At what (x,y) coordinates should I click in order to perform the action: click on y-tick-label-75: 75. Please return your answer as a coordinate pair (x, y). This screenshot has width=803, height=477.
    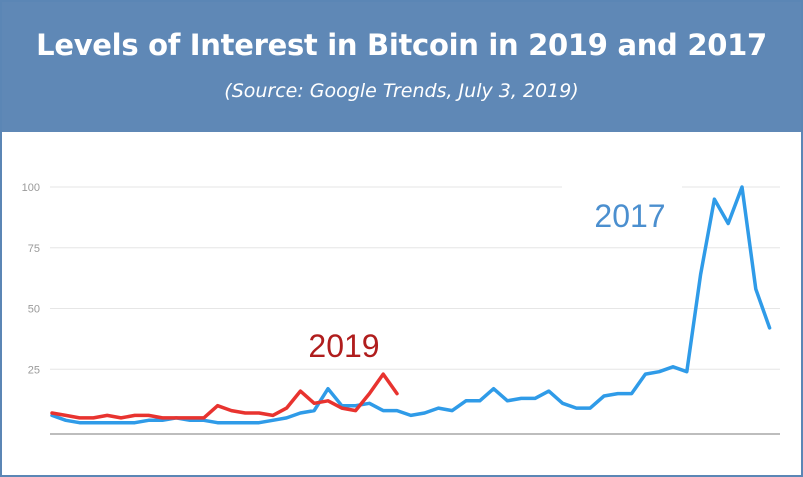
    Looking at the image, I should click on (34, 249).